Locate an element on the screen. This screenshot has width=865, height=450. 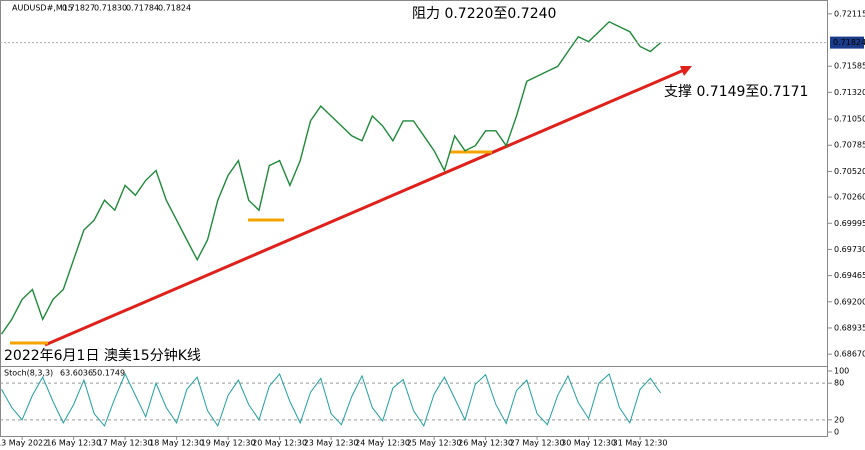
ohlc-value: 0.71830 is located at coordinates (110, 8).